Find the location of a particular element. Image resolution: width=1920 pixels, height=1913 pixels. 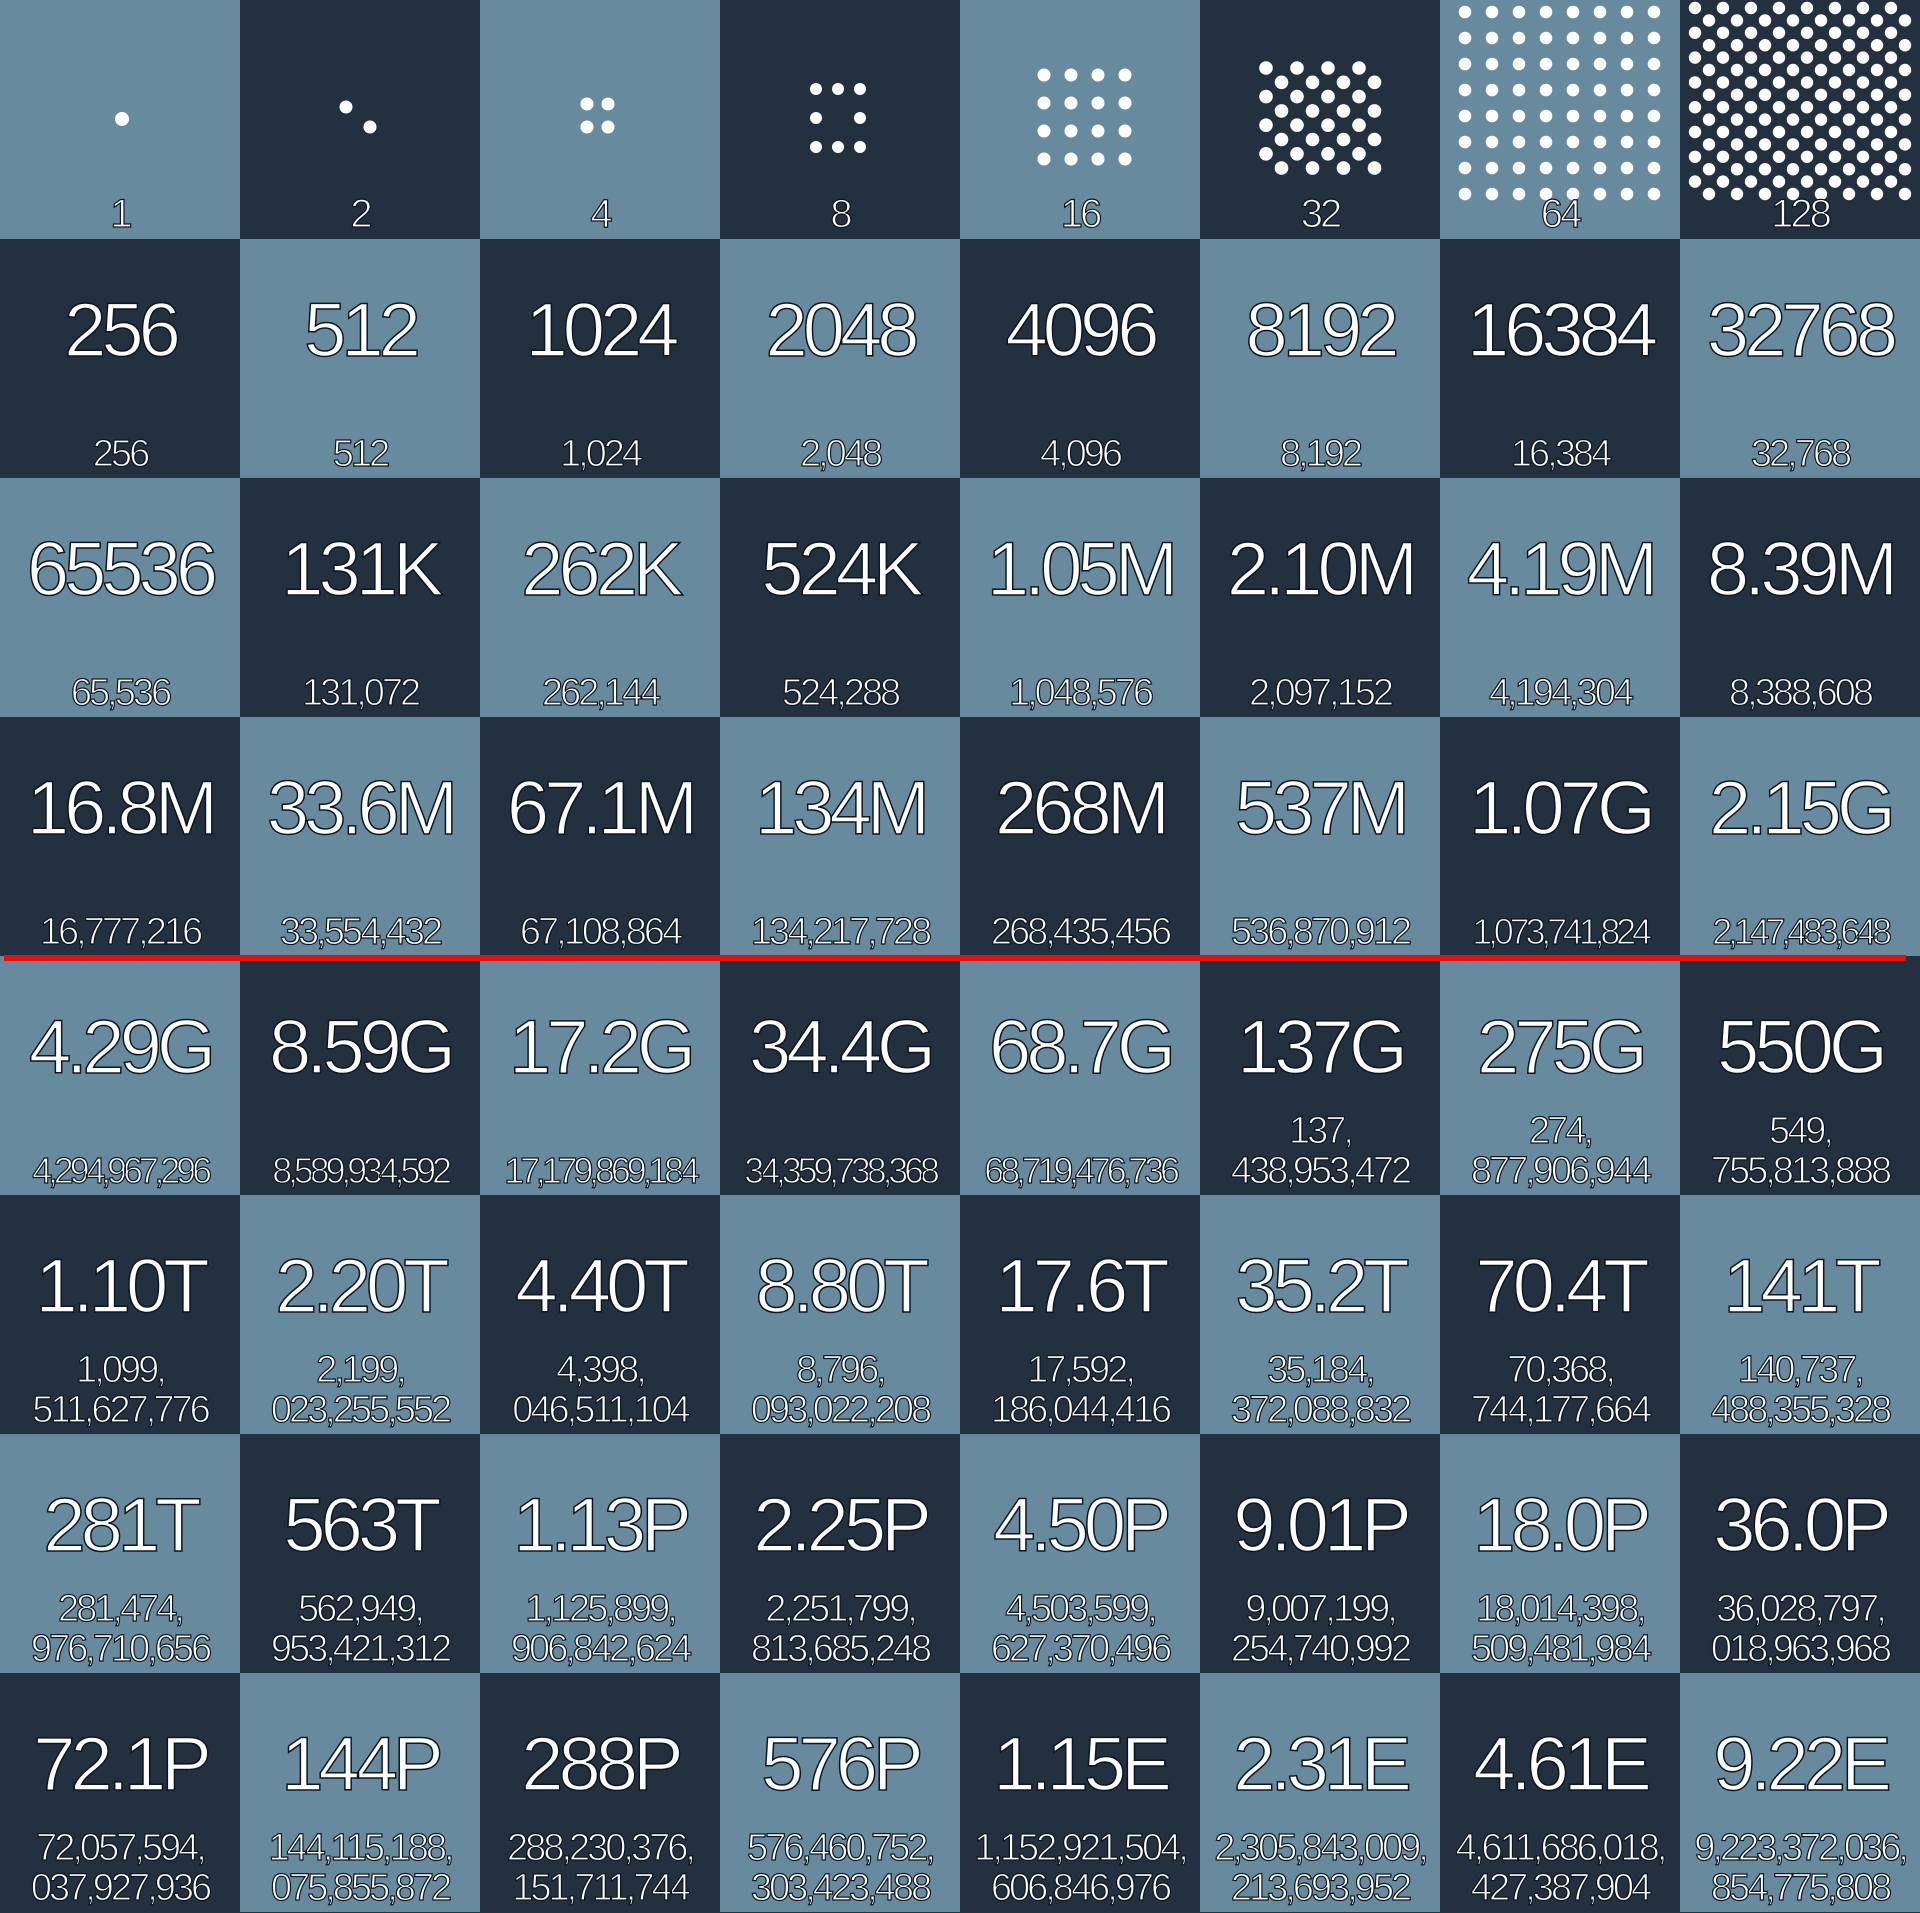

grid-cell: 141T 140,737, 488,355,328 is located at coordinates (1800, 1314).